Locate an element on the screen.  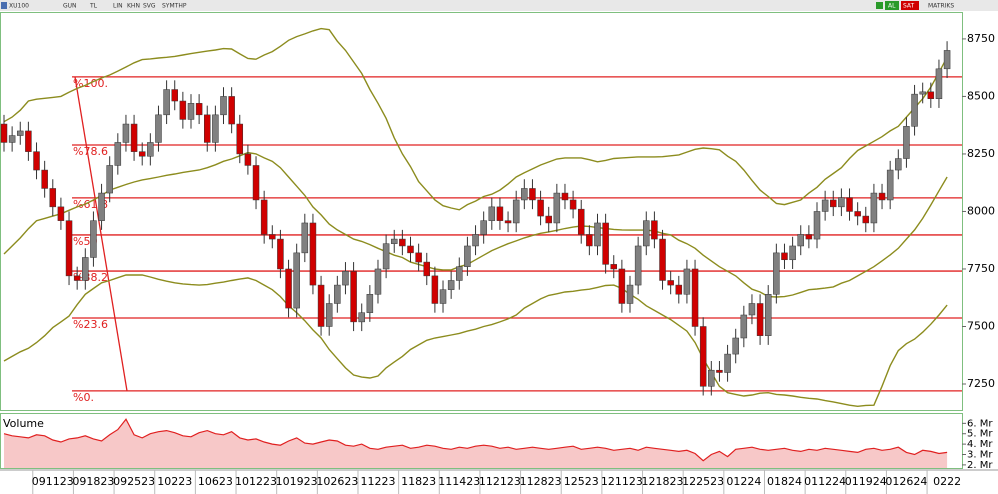
volume-area is located at coordinates (476, 443).